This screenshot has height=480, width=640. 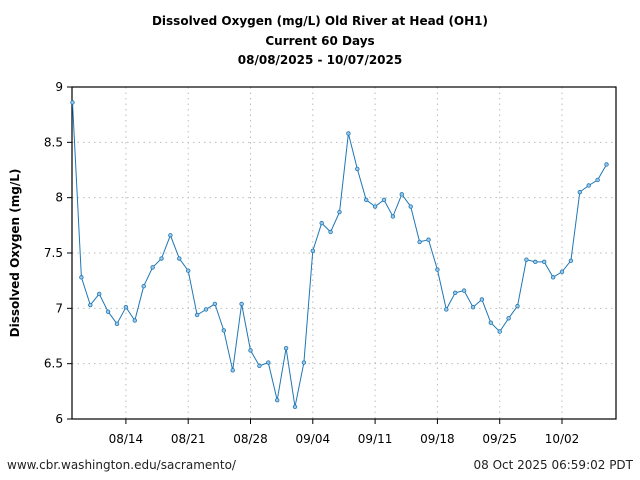 I want to click on y-axis: 6 6.5 7 7.5 8 8.5 9, so click(x=58, y=253).